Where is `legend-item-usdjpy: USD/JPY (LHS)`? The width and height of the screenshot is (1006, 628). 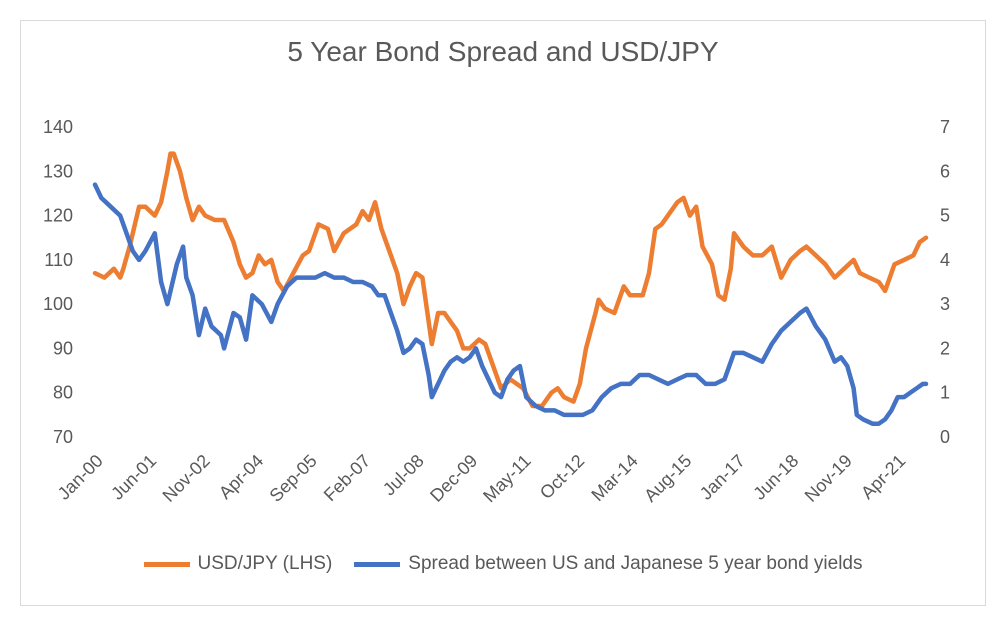 legend-item-usdjpy: USD/JPY (LHS) is located at coordinates (238, 564).